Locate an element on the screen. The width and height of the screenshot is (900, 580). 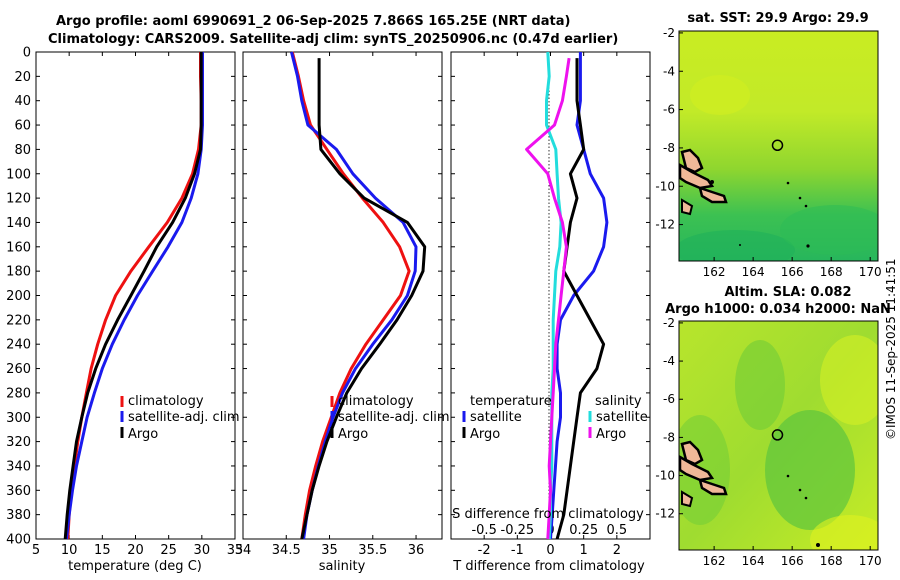
sla-map-frame is located at coordinates (778, 435).